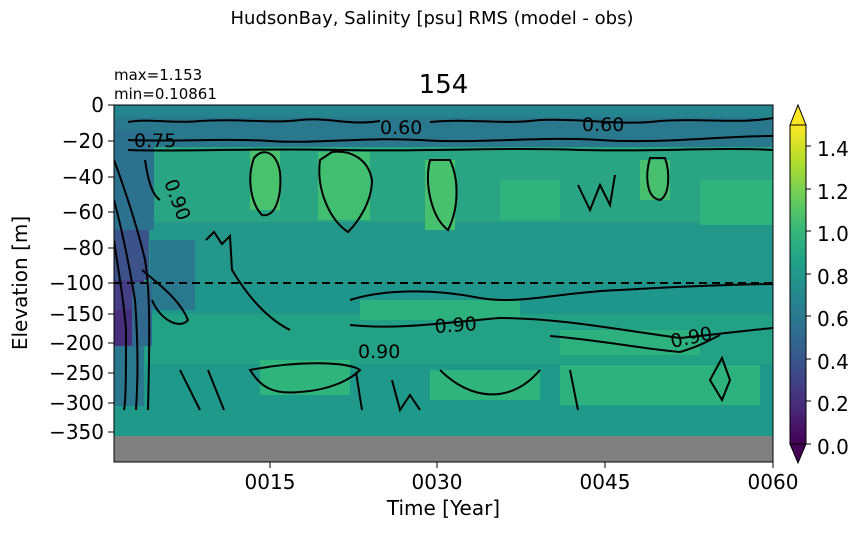  Describe the element at coordinates (76, 343) in the screenshot. I see `y-tick-label: −200` at that location.